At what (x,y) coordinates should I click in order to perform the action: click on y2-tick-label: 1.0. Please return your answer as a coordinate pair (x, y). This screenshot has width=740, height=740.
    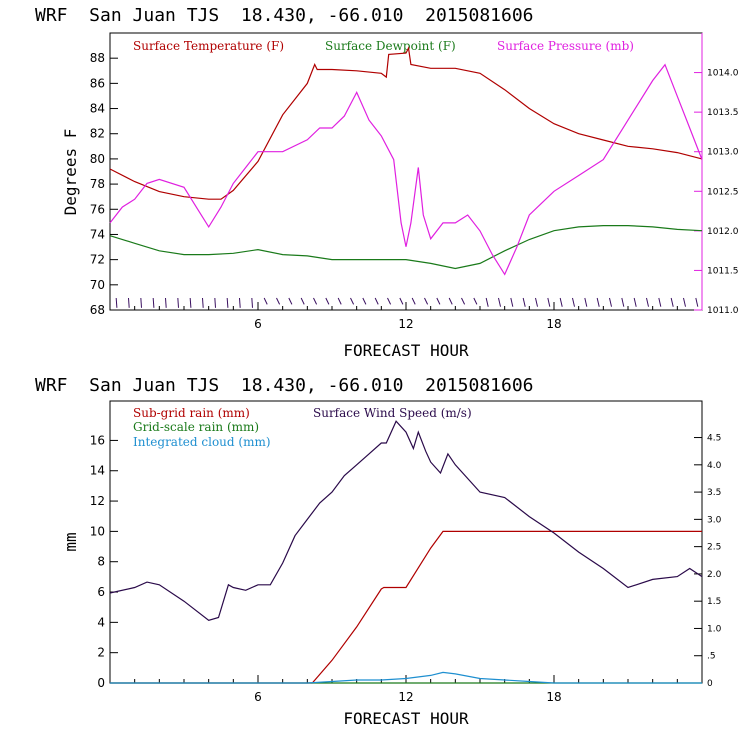
    Looking at the image, I should click on (714, 629).